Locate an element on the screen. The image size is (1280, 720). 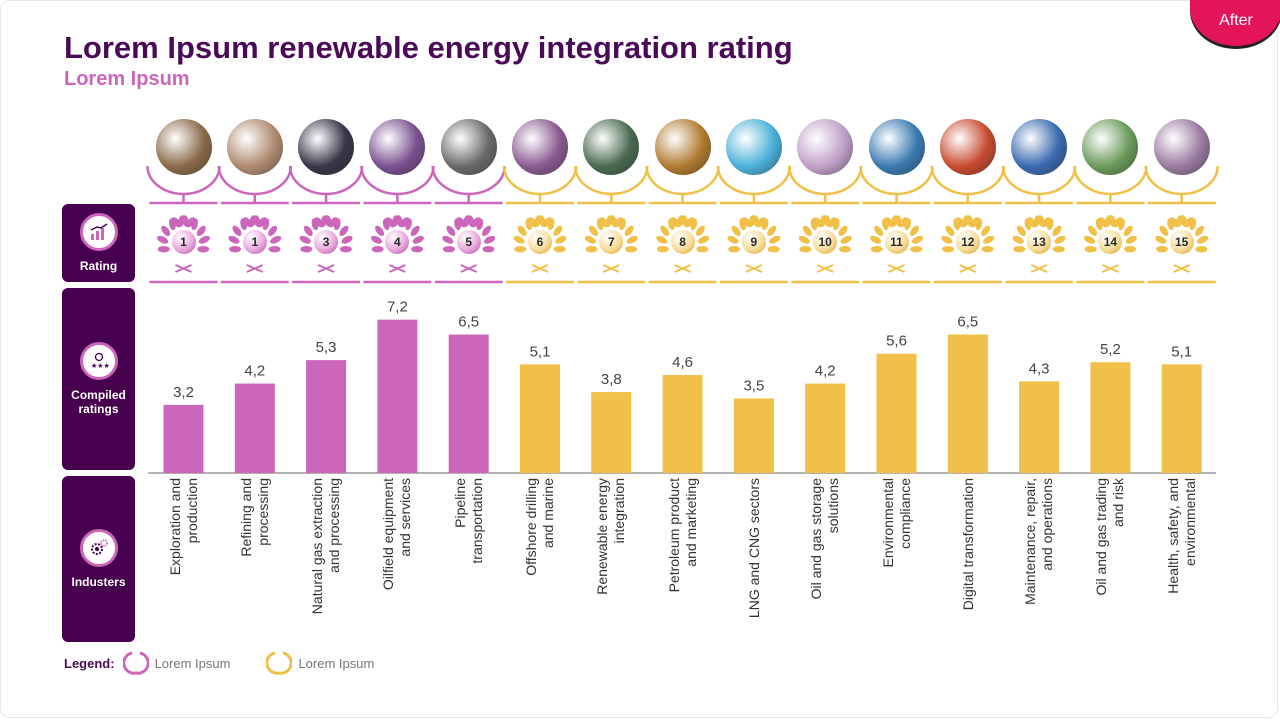
compiled-ratings-panel: ★★★ Compiled ratings is located at coordinates (98, 379).